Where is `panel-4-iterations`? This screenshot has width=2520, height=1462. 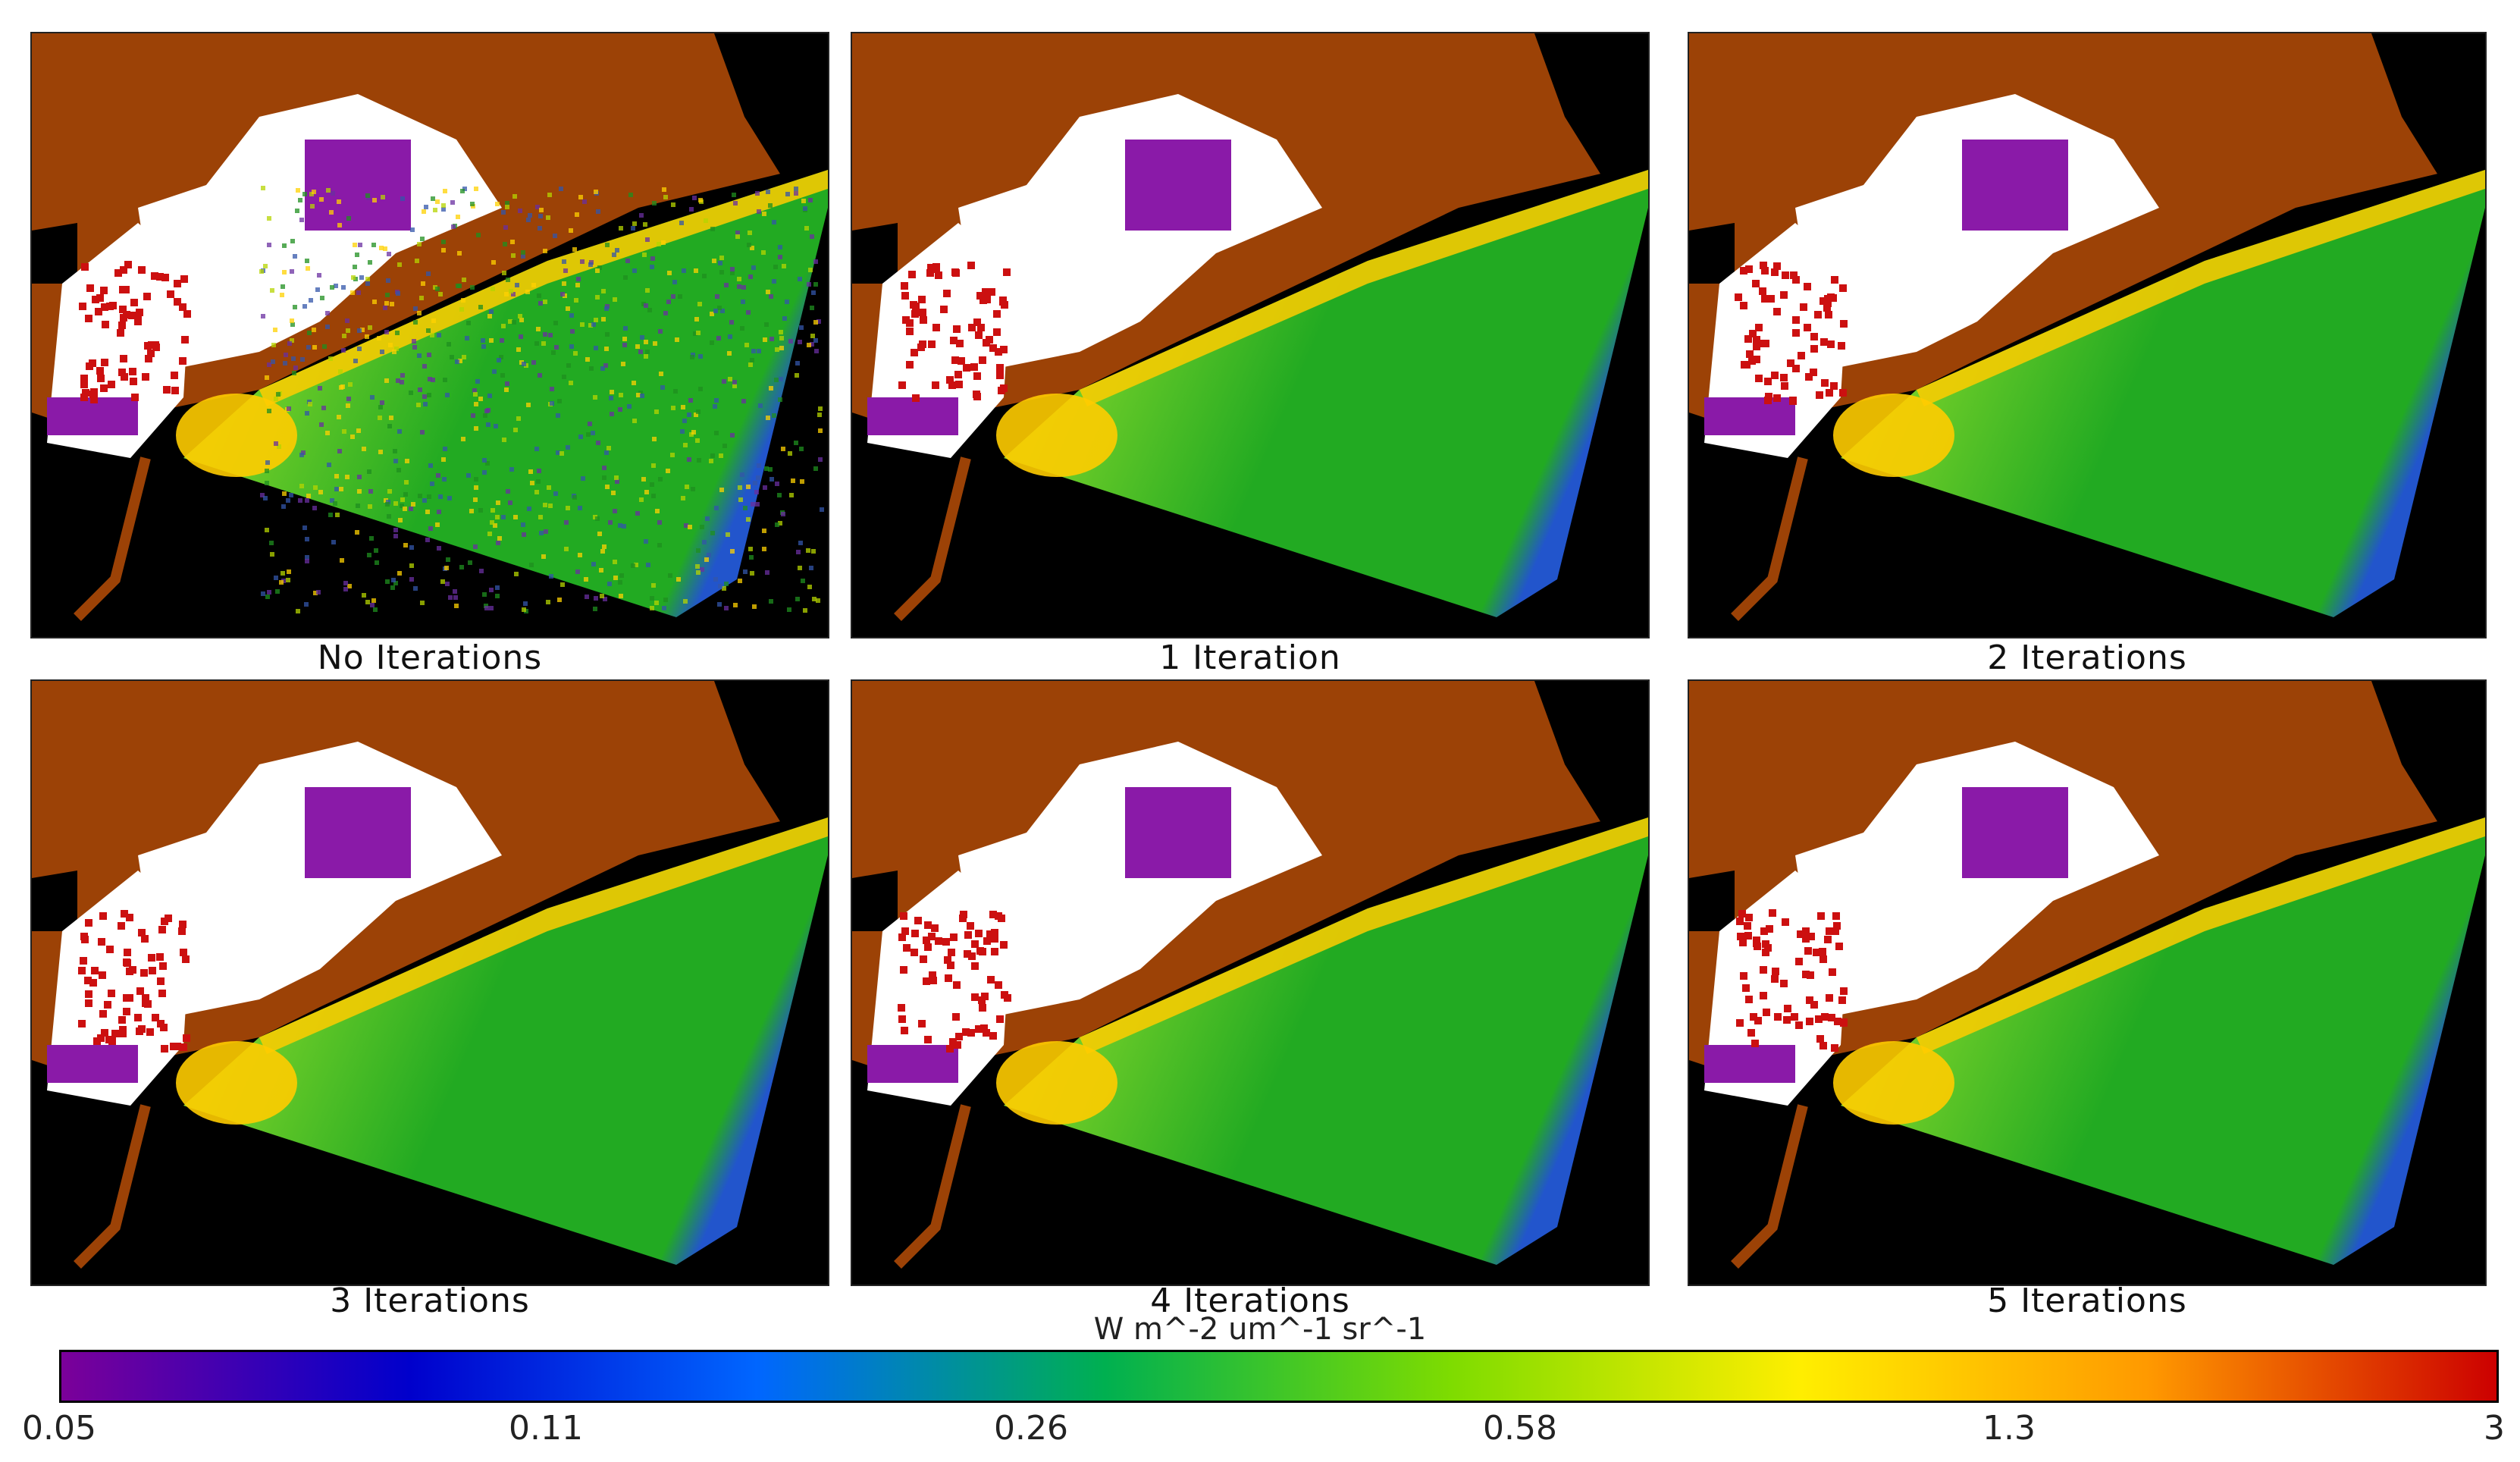
panel-4-iterations is located at coordinates (1250, 982).